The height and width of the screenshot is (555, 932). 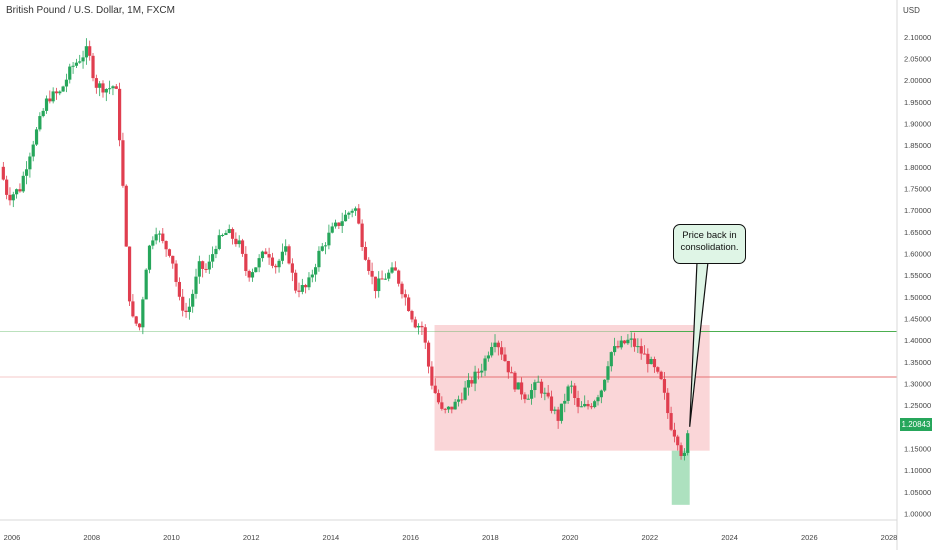 I want to click on y-tick-label: 1.05000, so click(x=917, y=492).